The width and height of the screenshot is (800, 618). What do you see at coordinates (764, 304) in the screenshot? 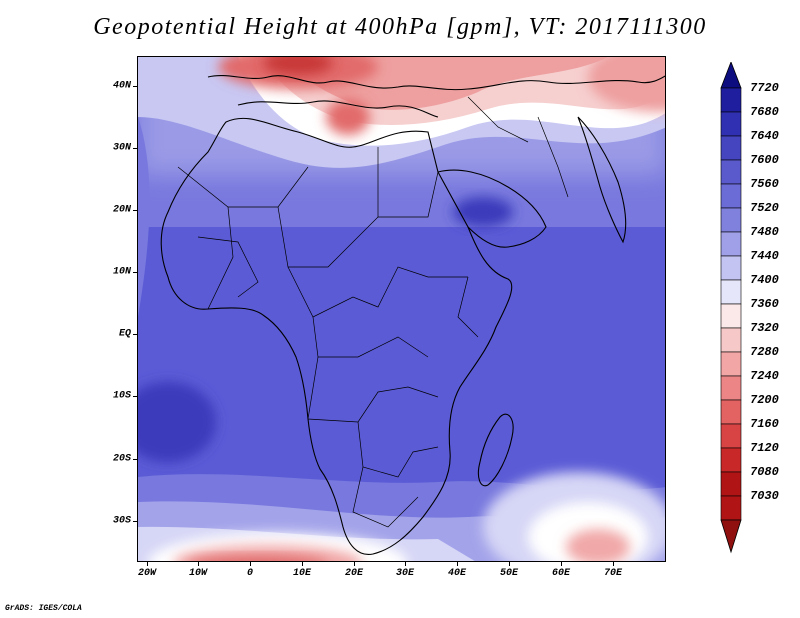
I see `colorbar-label: 7360` at bounding box center [764, 304].